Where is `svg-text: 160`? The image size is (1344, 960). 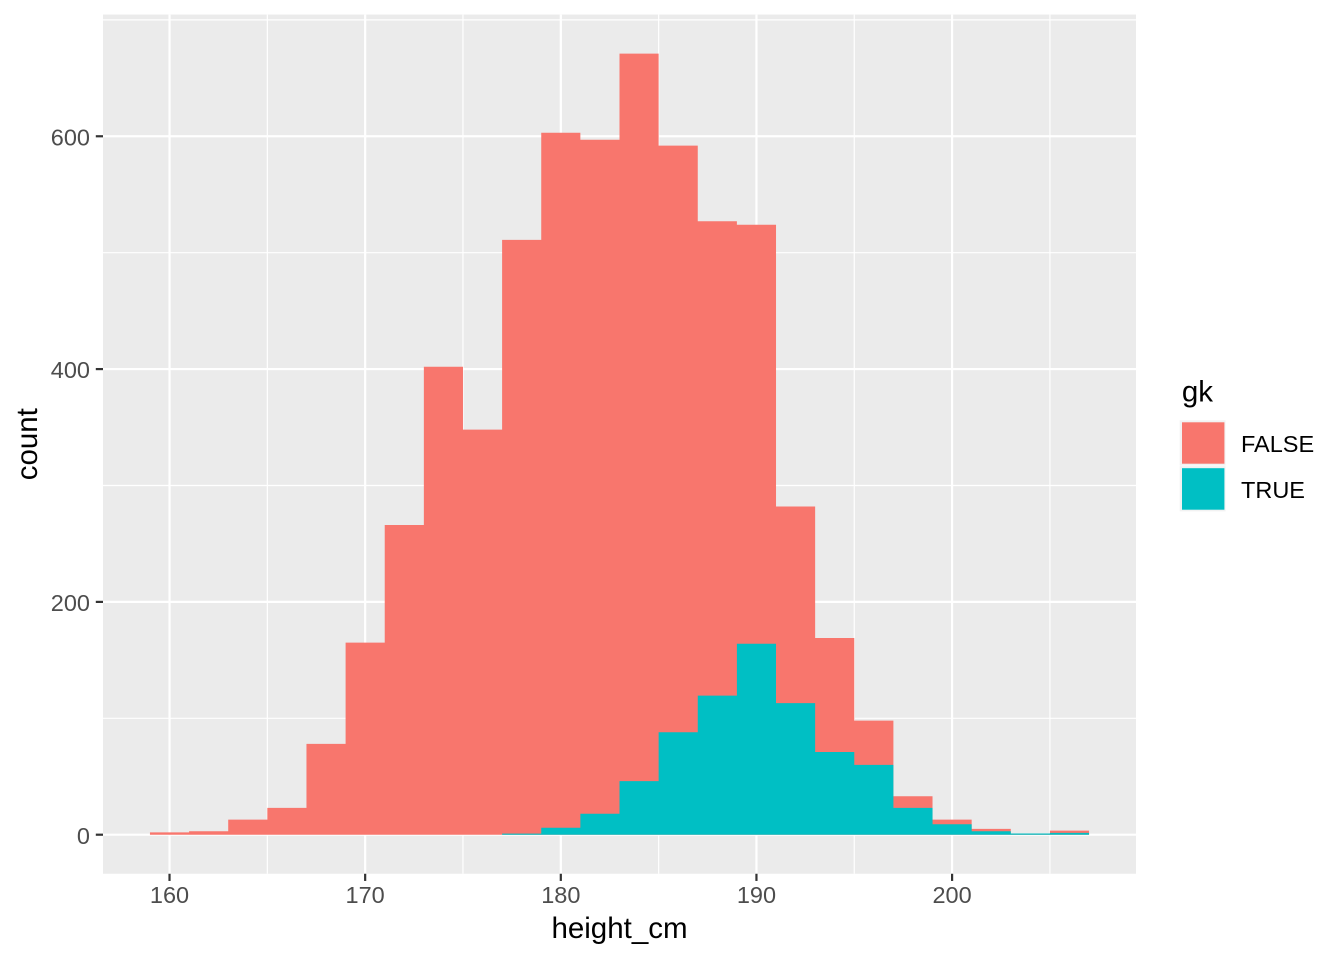 svg-text: 160 is located at coordinates (169, 895).